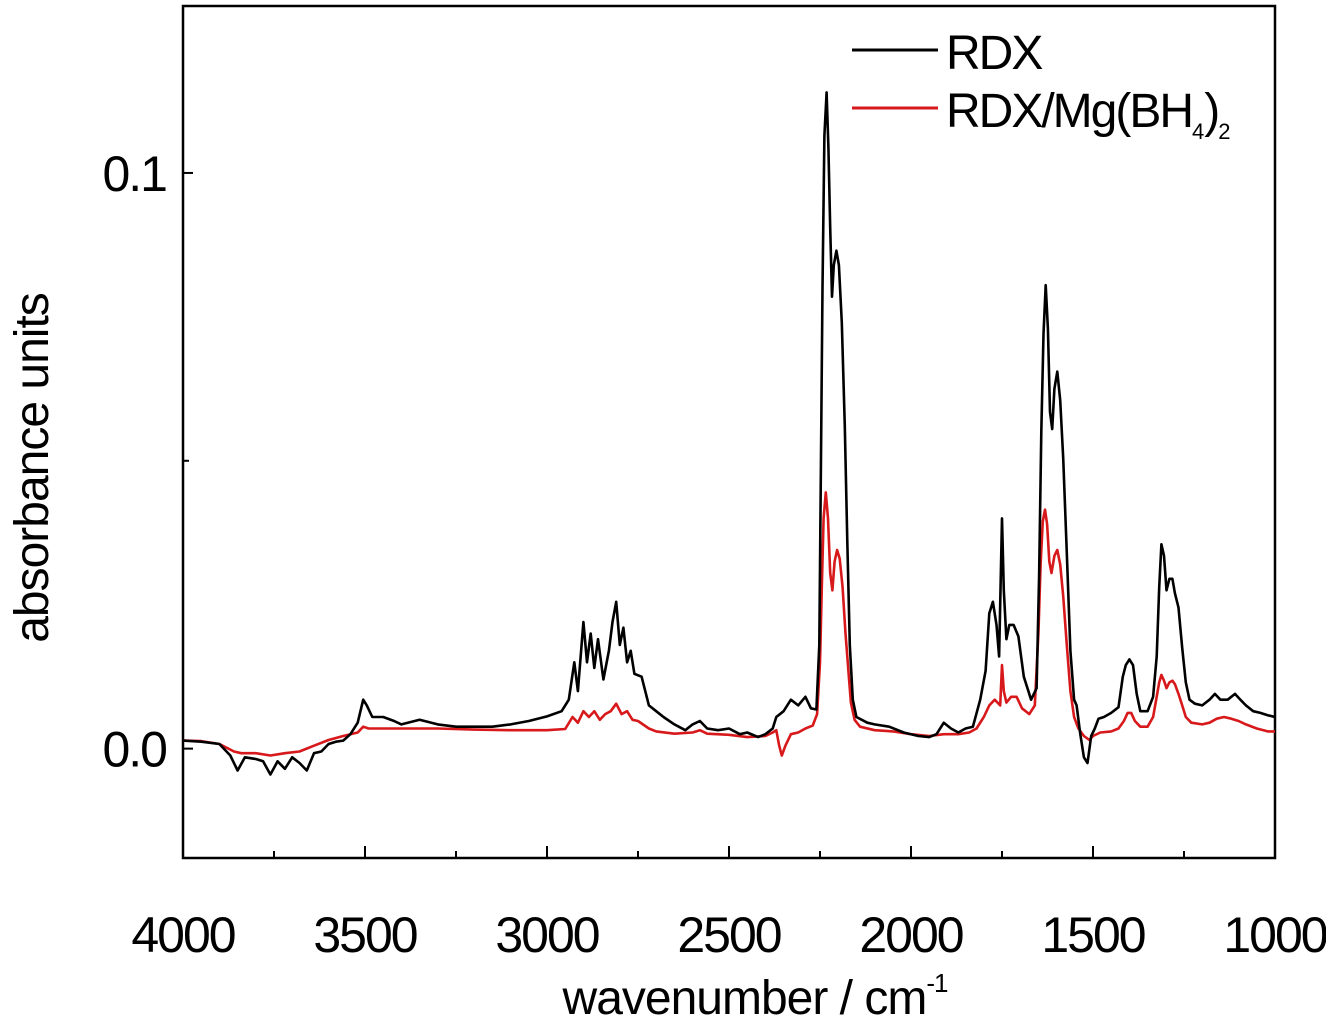  I want to click on x-tick-label: 1500, so click(1092, 935).